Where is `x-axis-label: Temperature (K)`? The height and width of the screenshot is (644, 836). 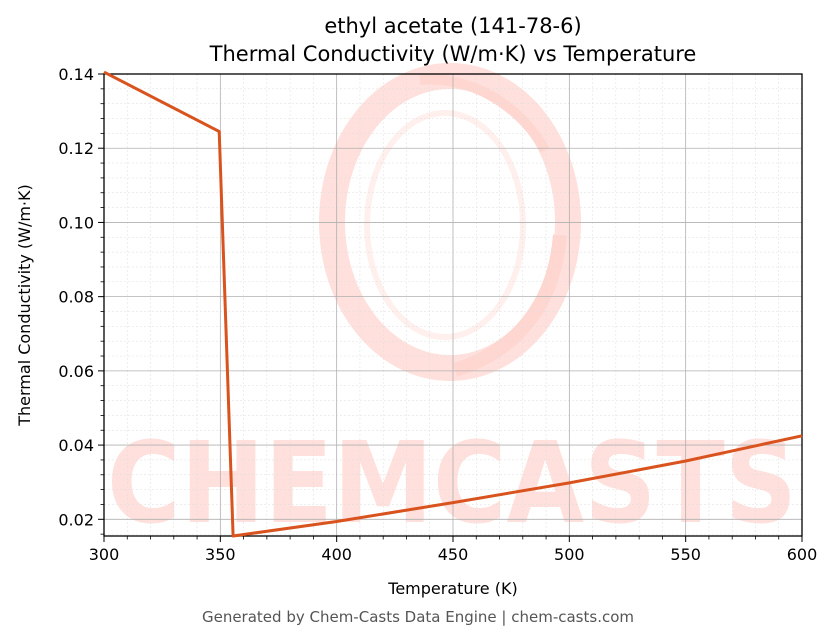 x-axis-label: Temperature (K) is located at coordinates (452, 588).